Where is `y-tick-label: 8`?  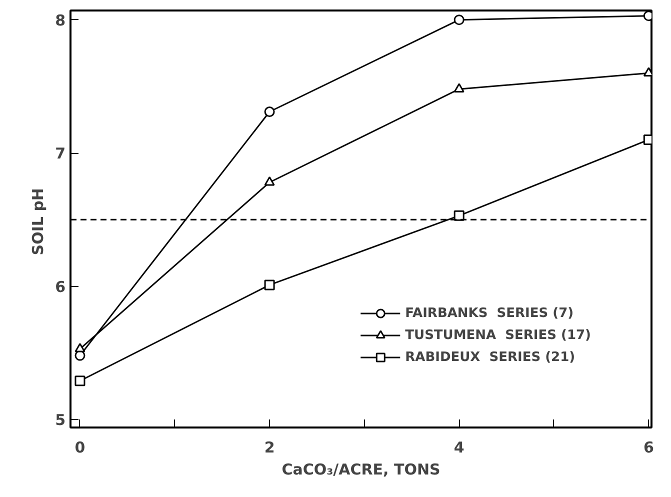
y-tick-label: 8 is located at coordinates (60, 20).